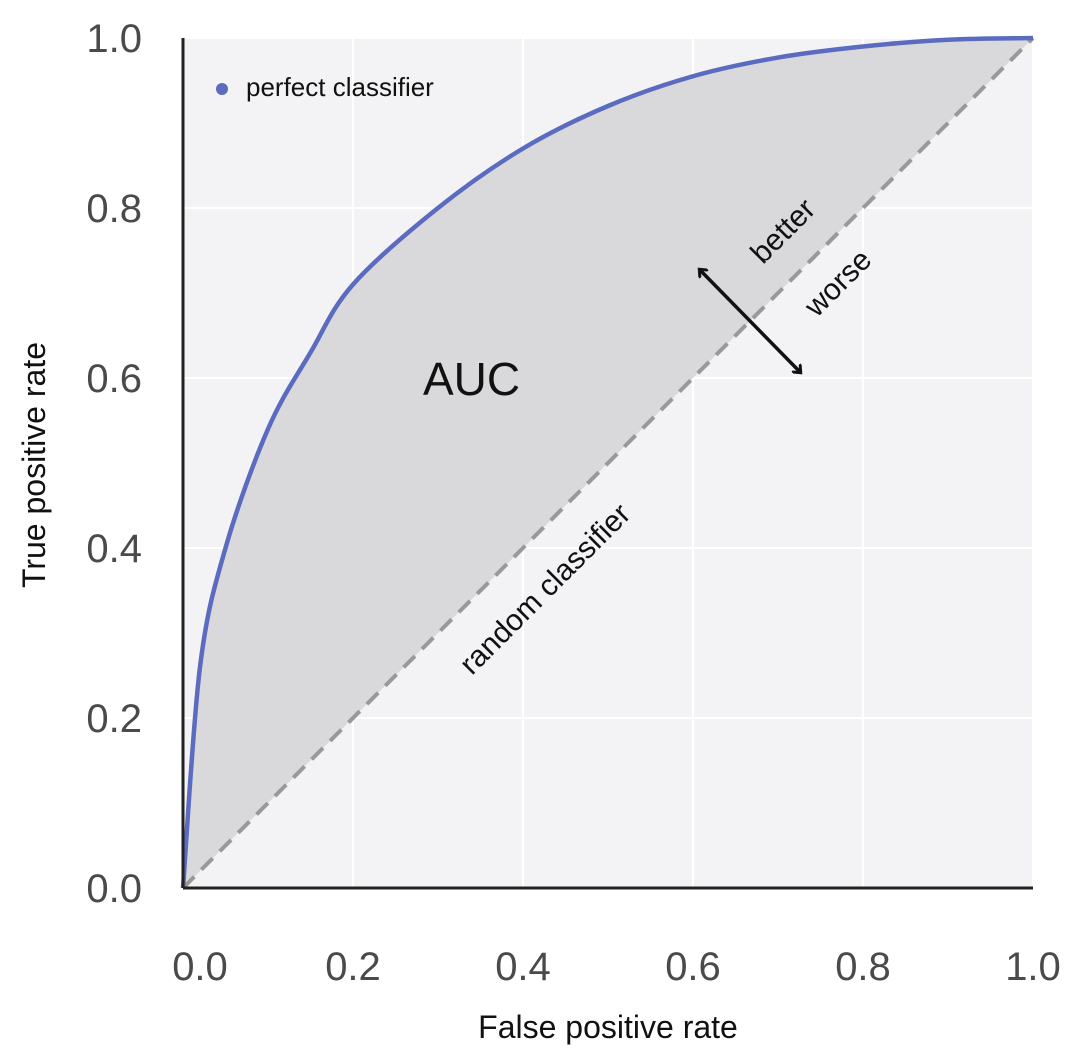  I want to click on y-tick-labels: 0.0 0.2 0.4 0.6 0.8 1.0, so click(114, 464).